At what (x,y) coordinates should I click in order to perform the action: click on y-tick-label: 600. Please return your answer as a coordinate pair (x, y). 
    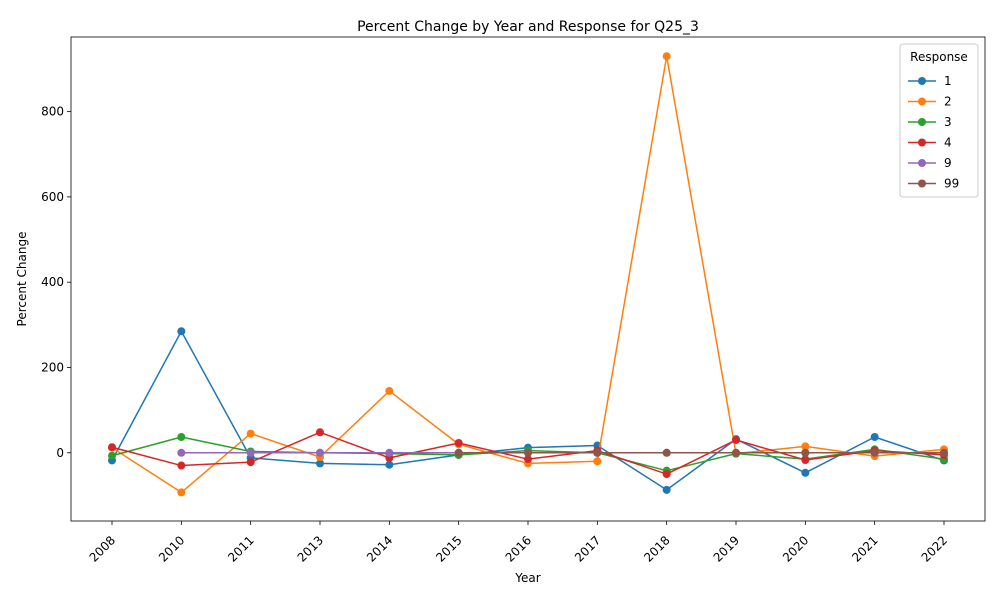
    Looking at the image, I should click on (52, 197).